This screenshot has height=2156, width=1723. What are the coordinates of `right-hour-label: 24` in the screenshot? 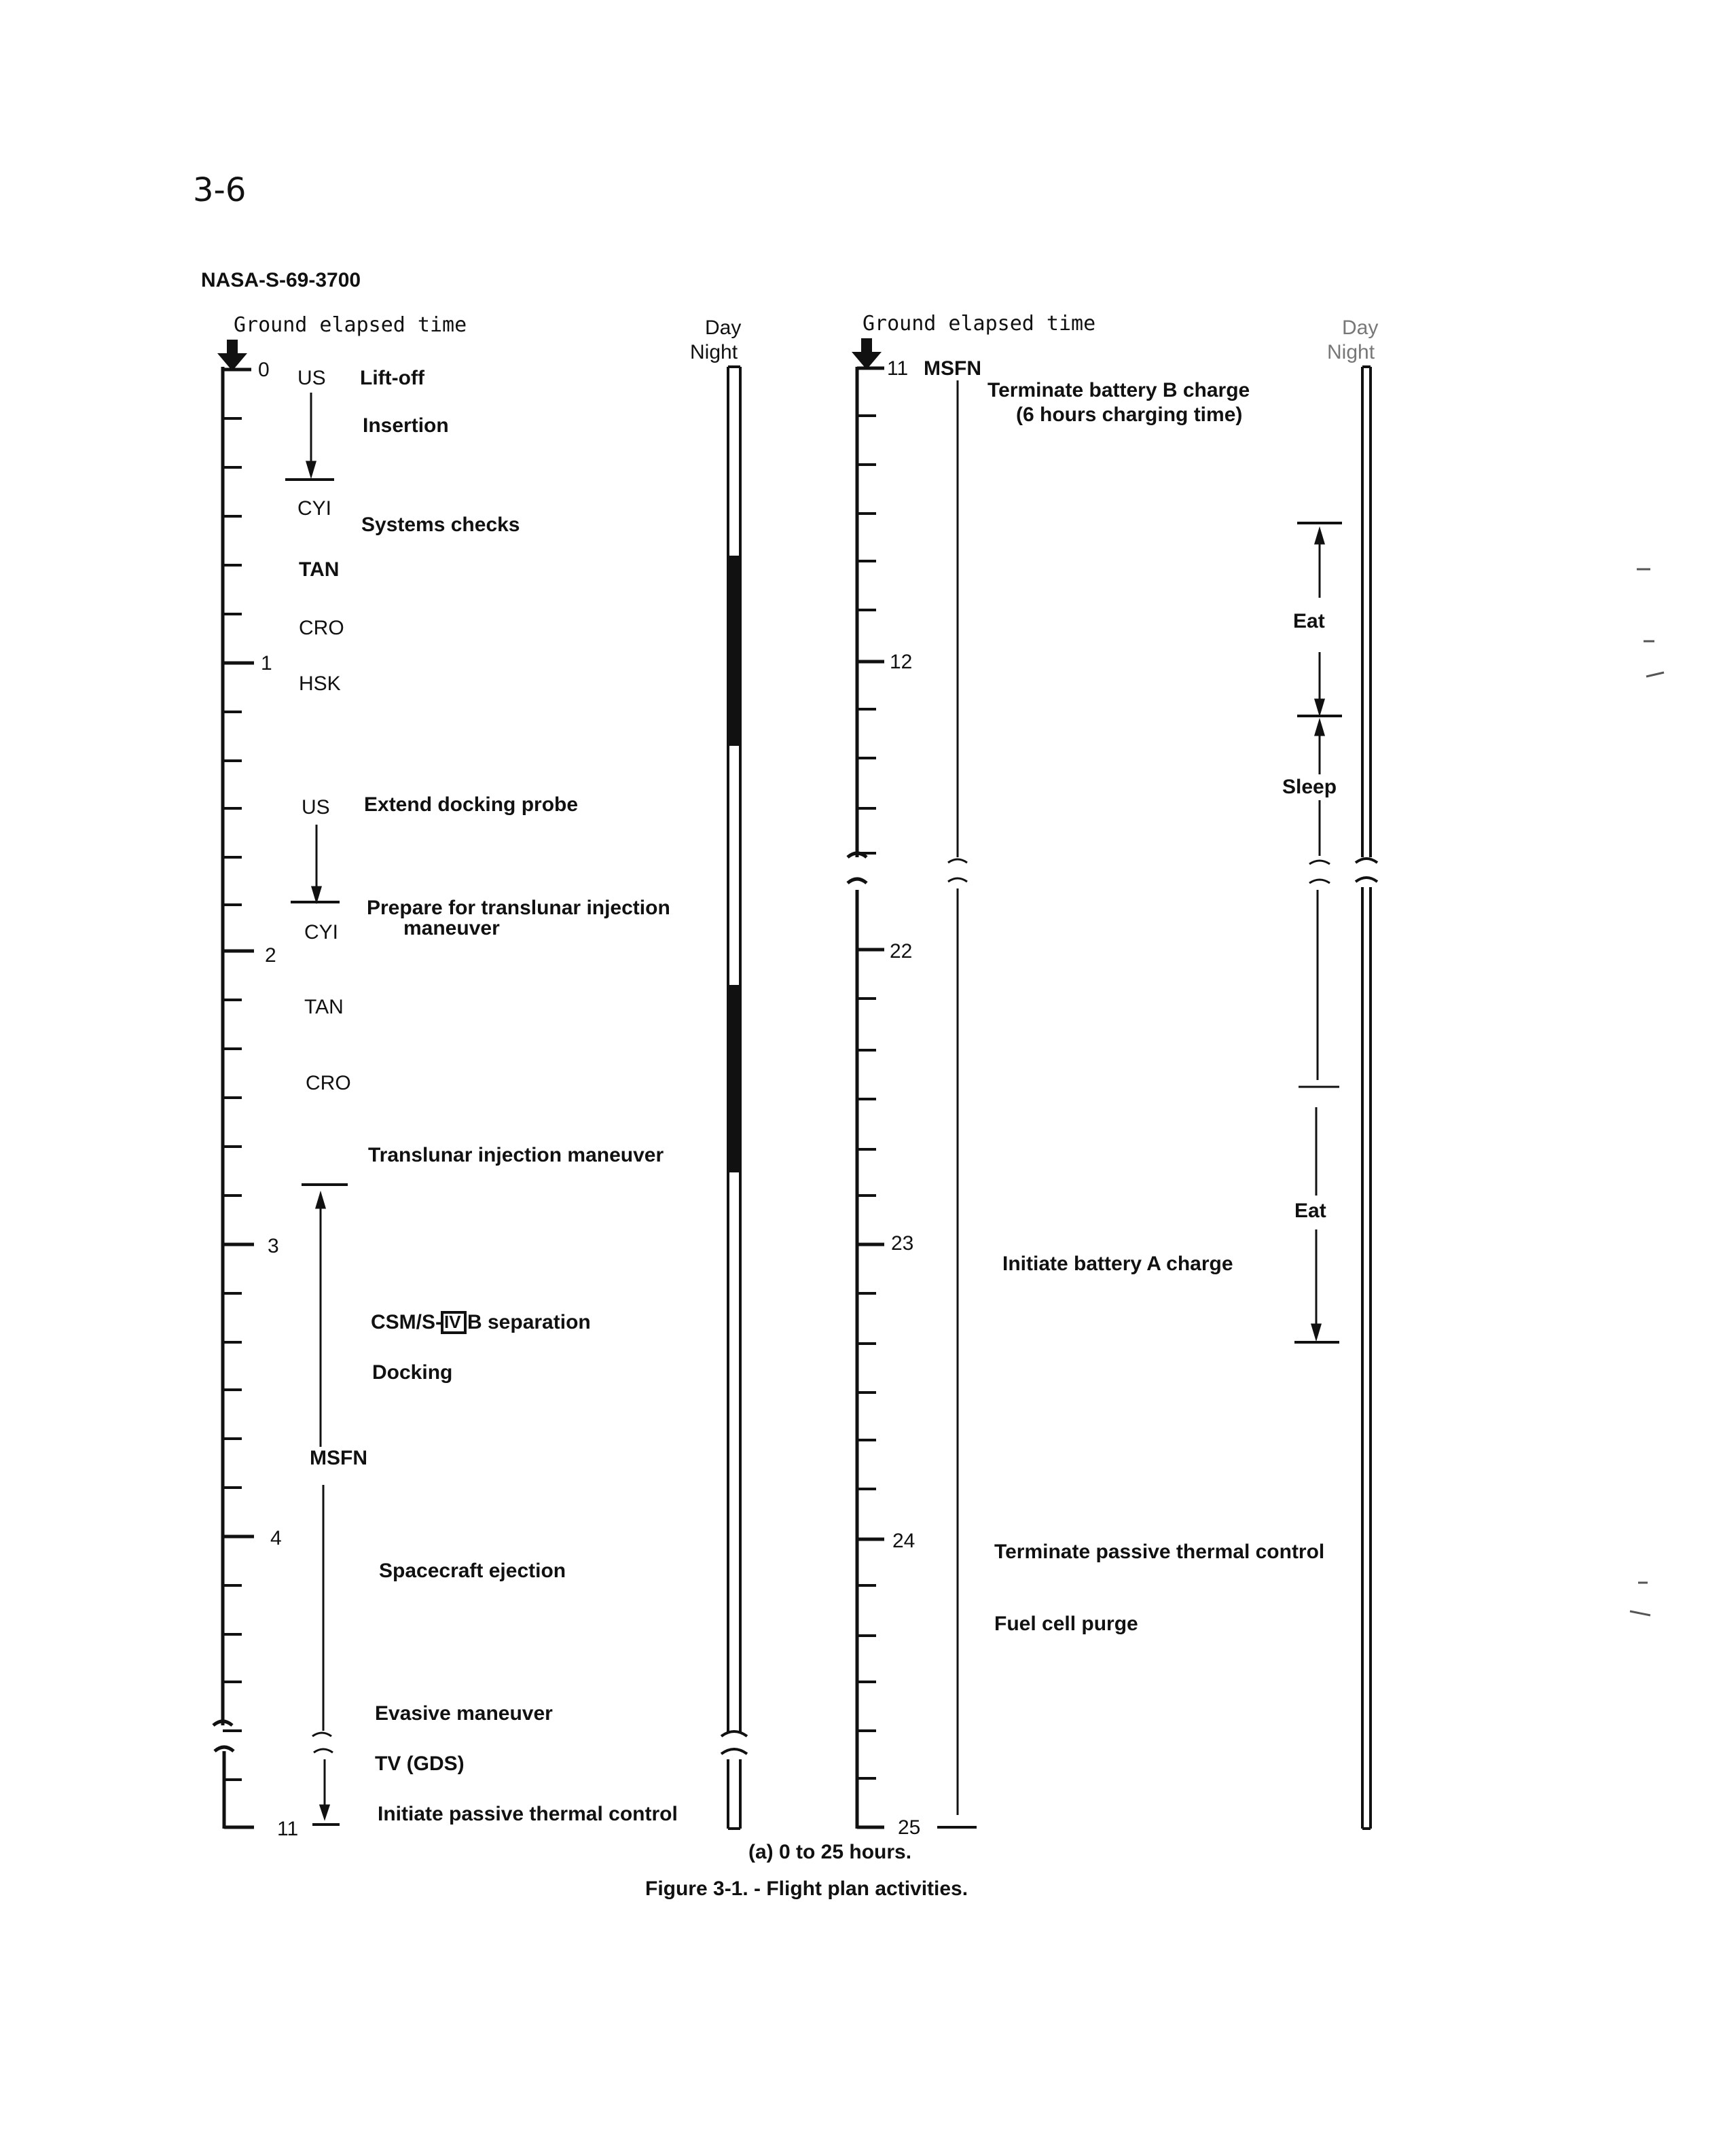 It's located at (903, 1541).